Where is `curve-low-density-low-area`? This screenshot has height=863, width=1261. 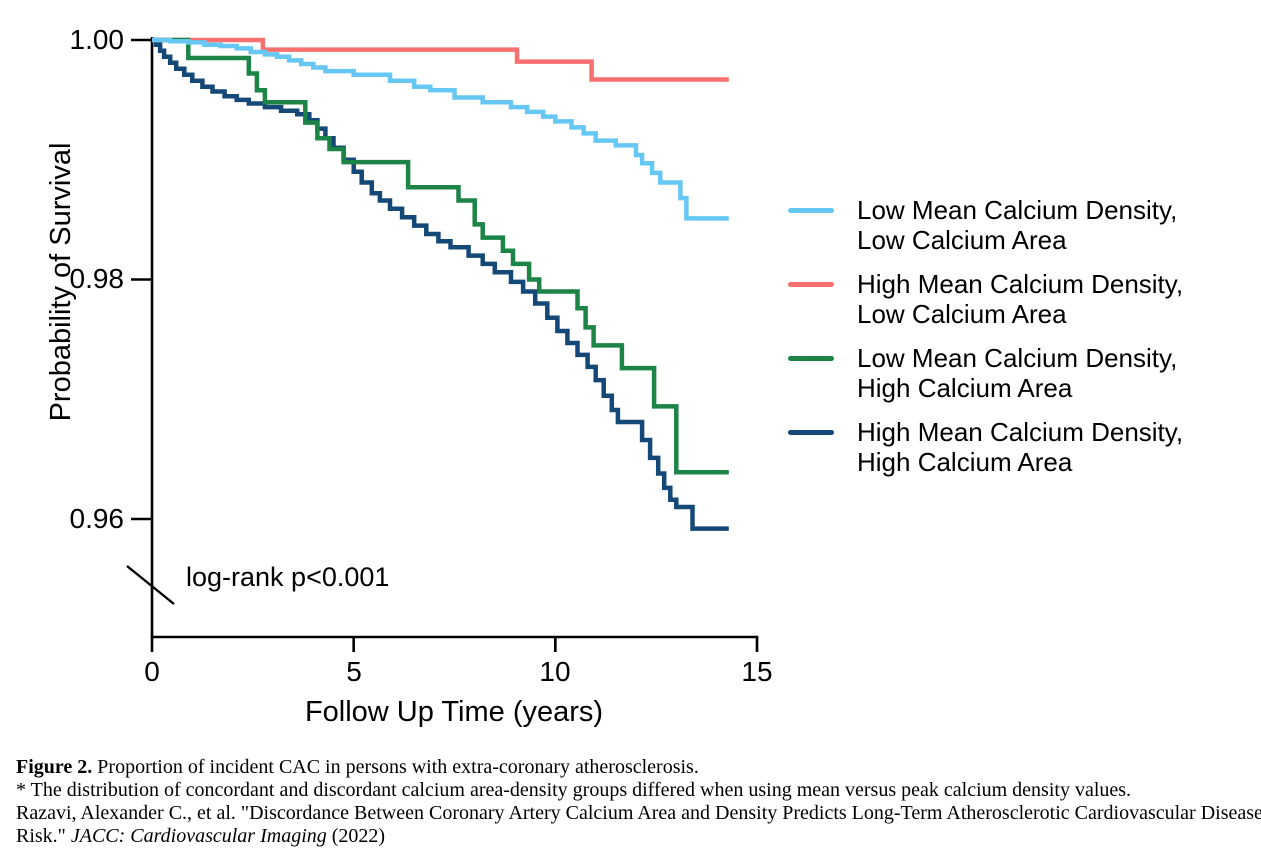
curve-low-density-low-area is located at coordinates (440, 129).